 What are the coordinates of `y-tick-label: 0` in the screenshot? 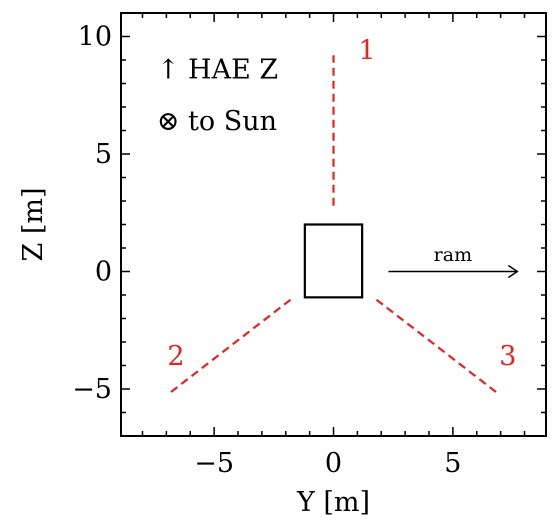 It's located at (103, 272).